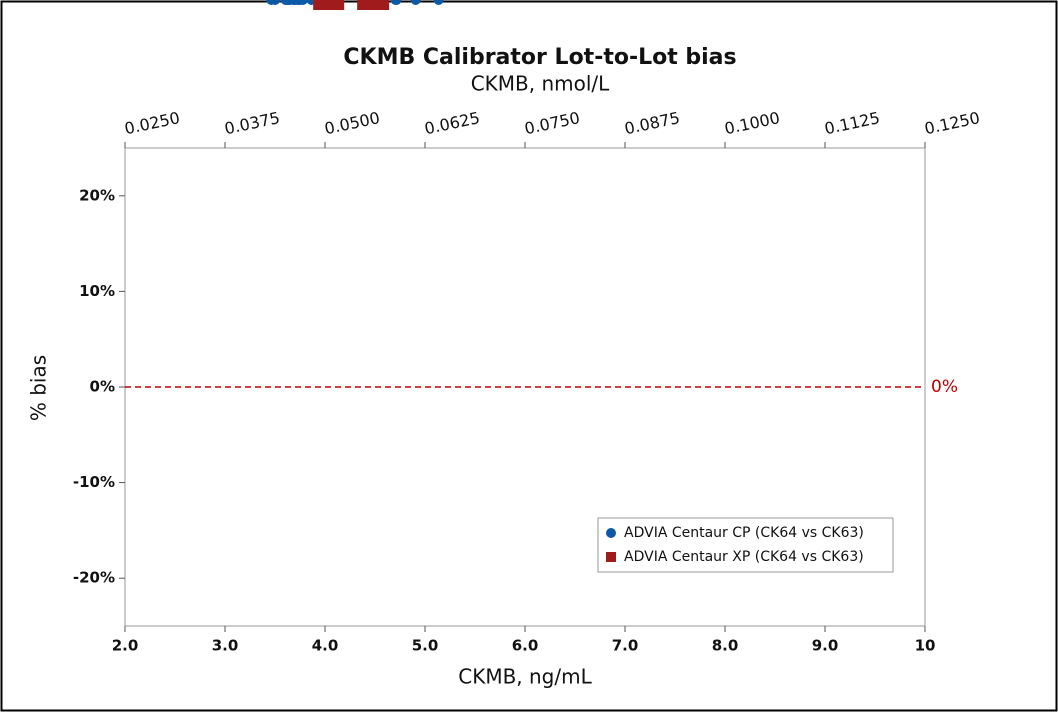 The width and height of the screenshot is (1058, 712). What do you see at coordinates (97, 195) in the screenshot?
I see `y-tick-label: 20%` at bounding box center [97, 195].